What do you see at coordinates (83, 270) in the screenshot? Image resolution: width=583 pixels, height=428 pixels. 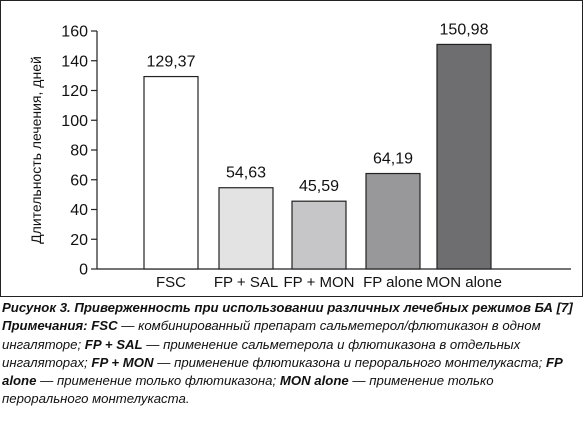 I see `y-tick-label: 0` at bounding box center [83, 270].